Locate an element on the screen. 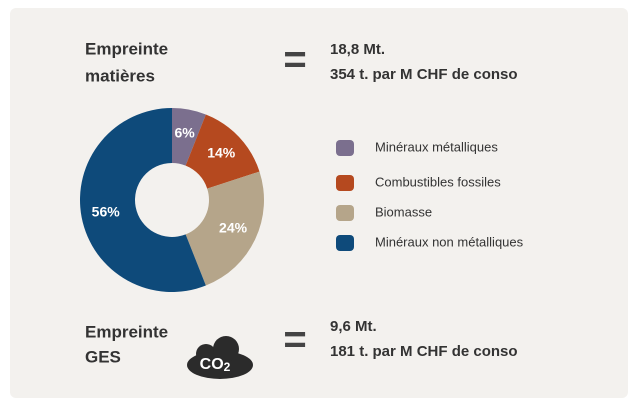 The width and height of the screenshot is (638, 410). value: 9,6 Mt. is located at coordinates (353, 326).